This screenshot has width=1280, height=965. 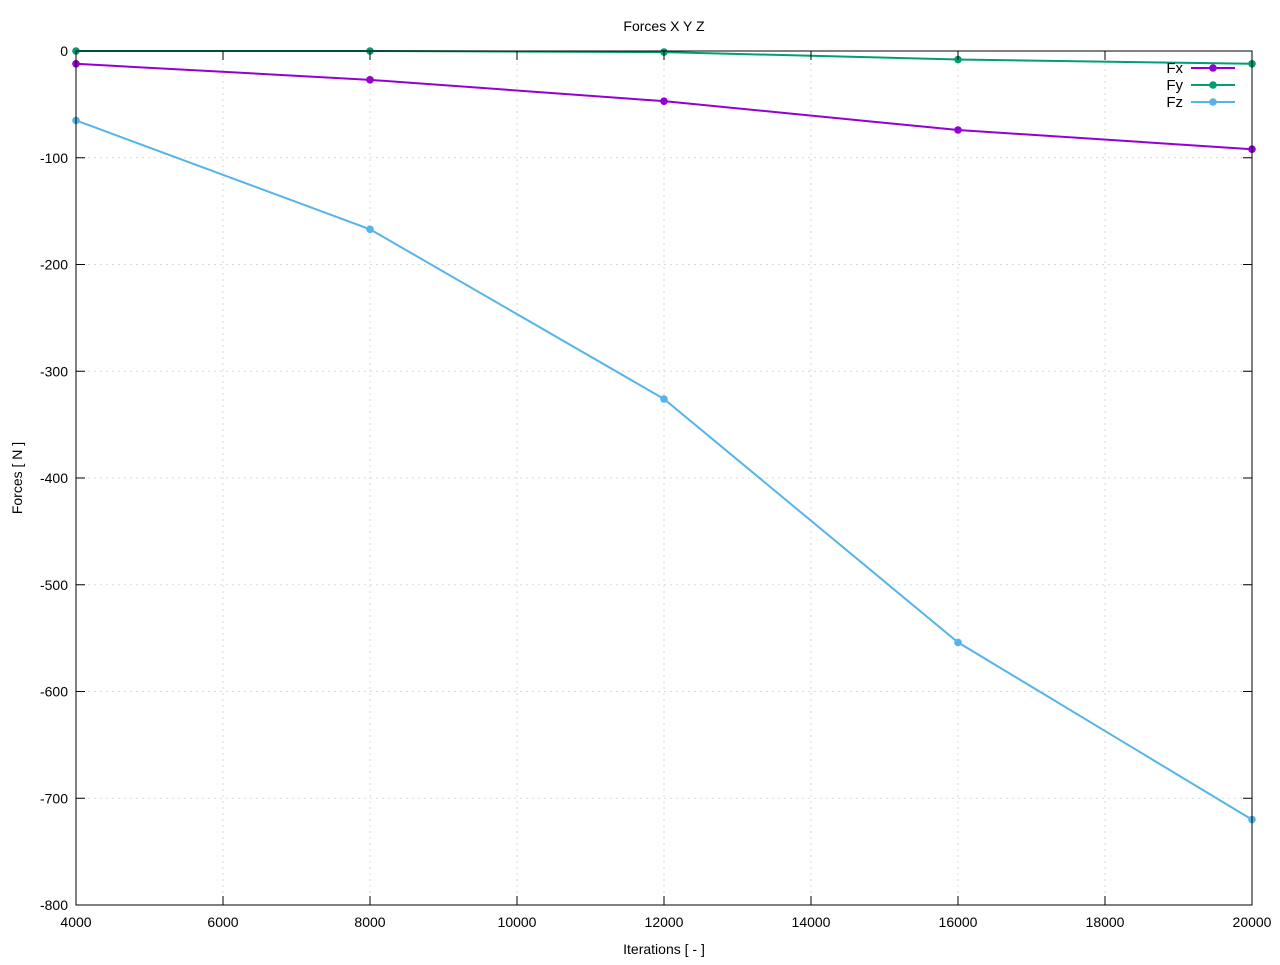 What do you see at coordinates (1174, 68) in the screenshot?
I see `legend-label-fx: Fx` at bounding box center [1174, 68].